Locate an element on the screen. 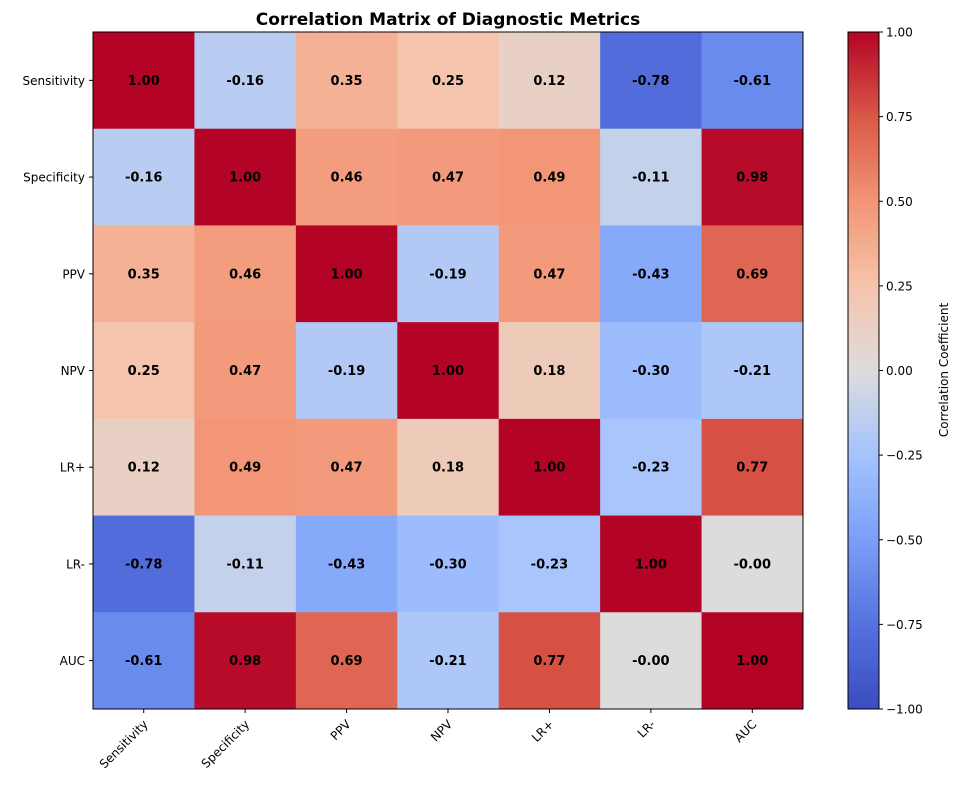 This screenshot has width=962, height=794. cell-value-label: 0.12 is located at coordinates (549, 81).